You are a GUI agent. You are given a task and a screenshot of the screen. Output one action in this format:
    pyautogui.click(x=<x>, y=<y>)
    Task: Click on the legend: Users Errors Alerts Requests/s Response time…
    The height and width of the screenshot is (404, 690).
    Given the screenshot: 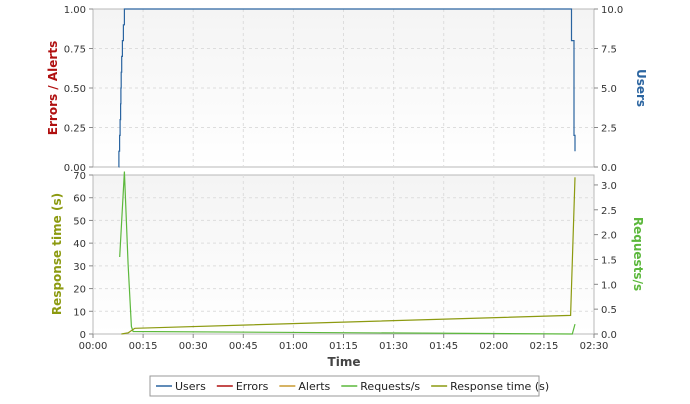 What is the action you would take?
    pyautogui.click(x=349, y=386)
    